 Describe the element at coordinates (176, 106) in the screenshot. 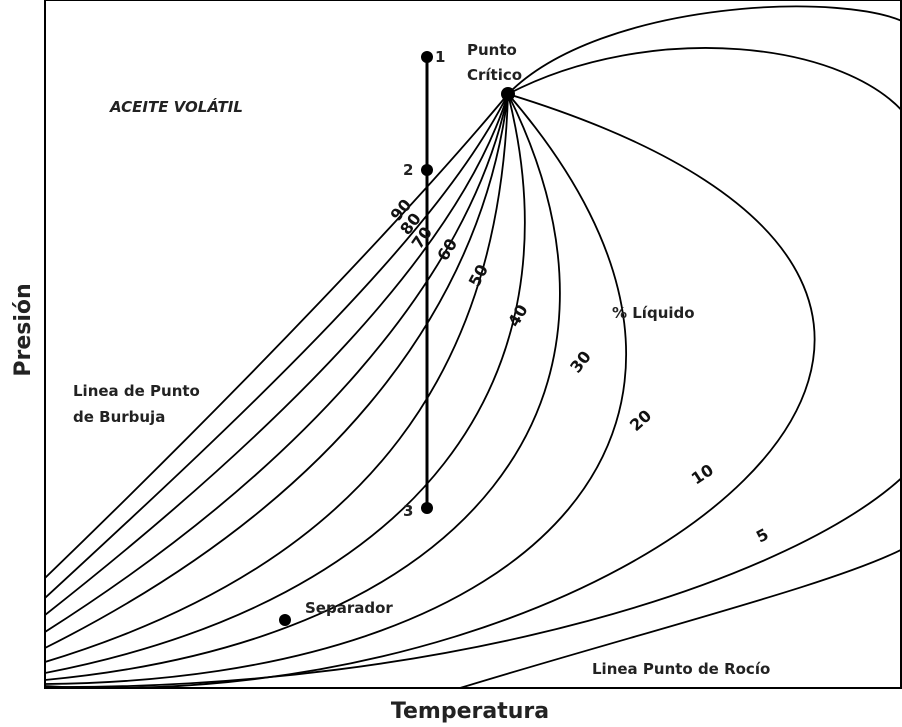

I see `region-label: ACEITE VOLÁTIL` at that location.